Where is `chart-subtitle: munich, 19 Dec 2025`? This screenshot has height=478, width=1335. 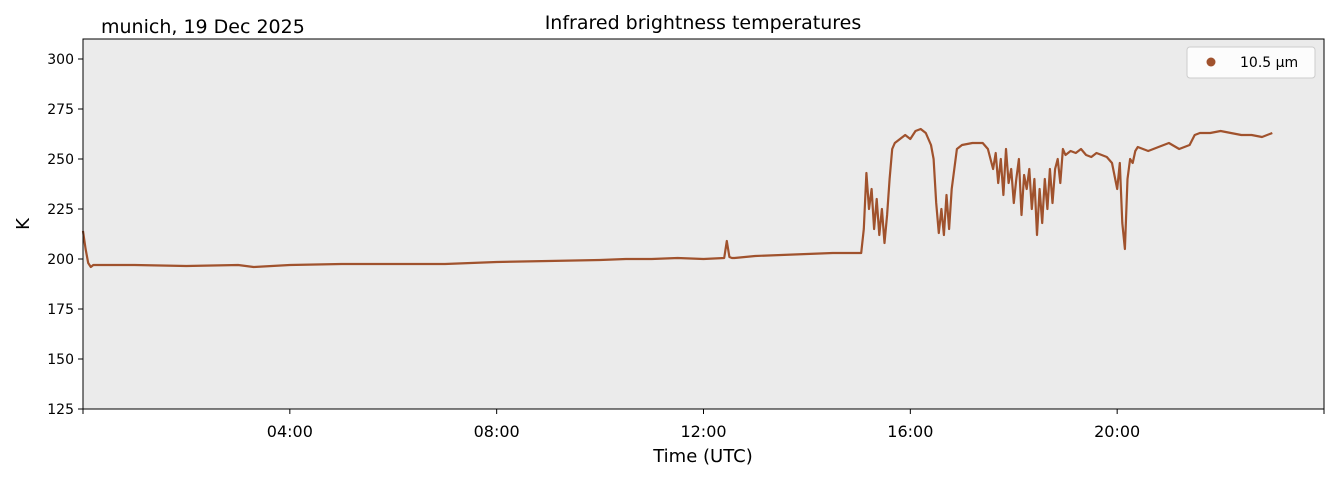
chart-subtitle: munich, 19 Dec 2025 is located at coordinates (203, 27).